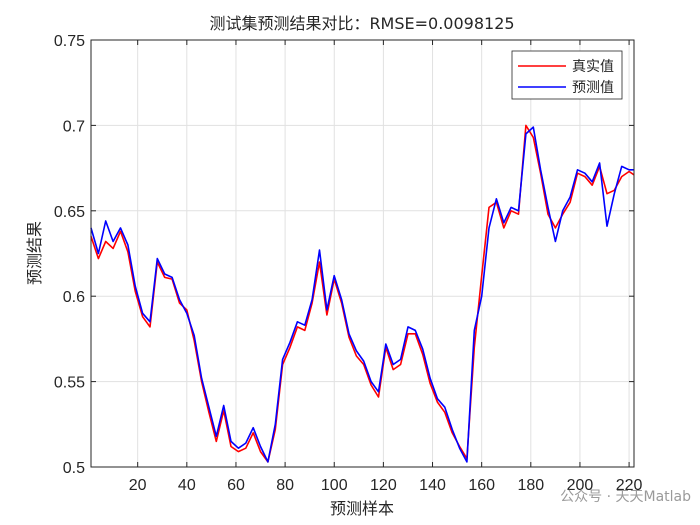  I want to click on y-tick-label: 0.7, so click(74, 126).